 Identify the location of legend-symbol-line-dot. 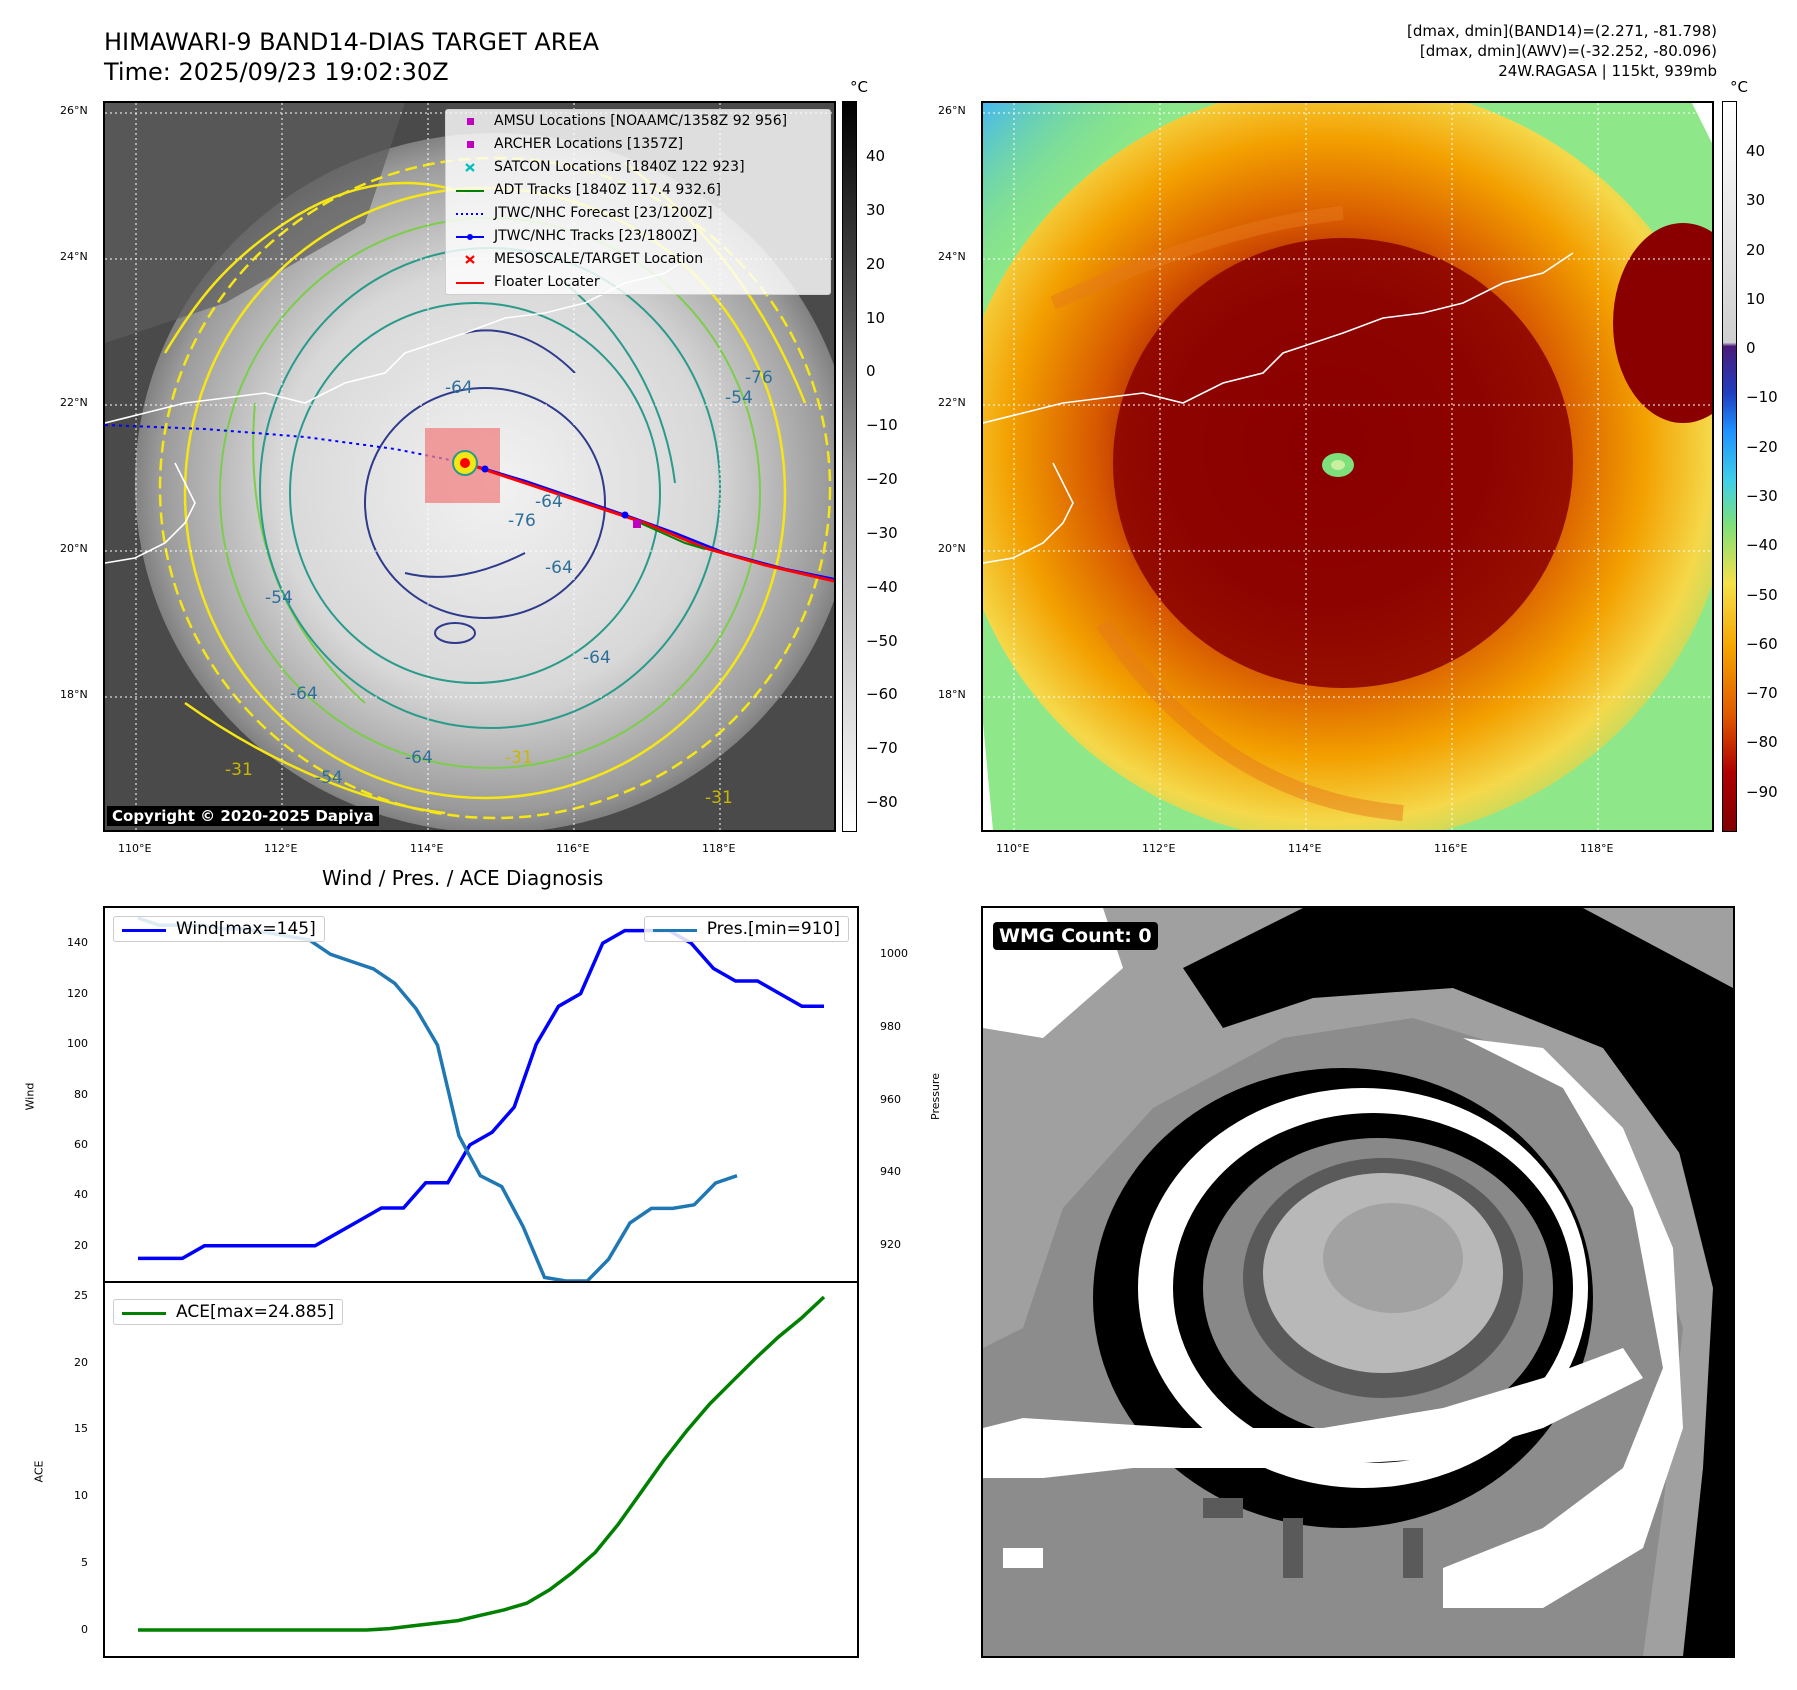
(470, 237).